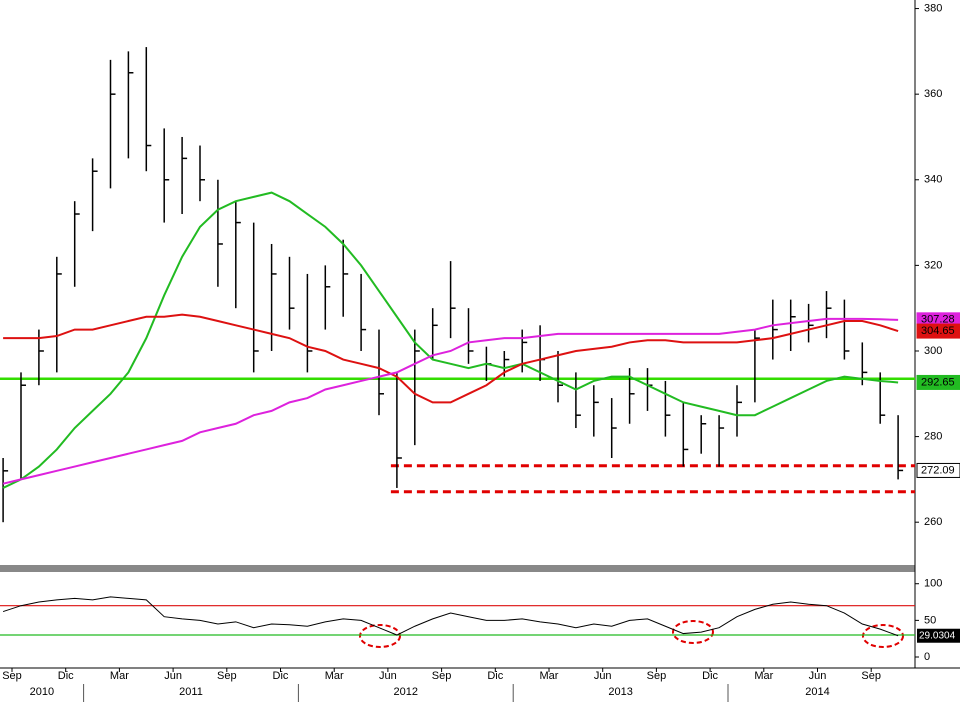 This screenshot has width=960, height=720. Describe the element at coordinates (938, 320) in the screenshot. I see `price-tag-label: 307.28` at that location.